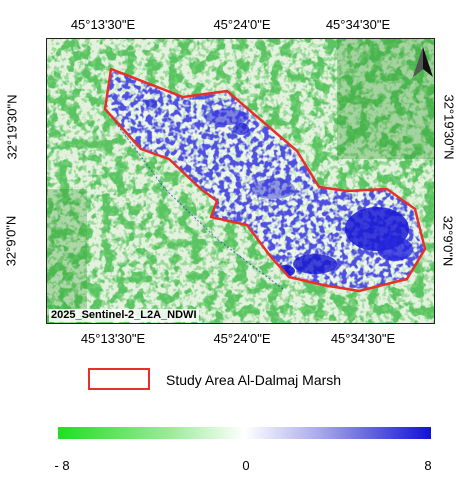 The image size is (476, 480). Describe the element at coordinates (124, 315) in the screenshot. I see `map-caption: 2025_Sentinel-2_L2A_NDWI` at that location.